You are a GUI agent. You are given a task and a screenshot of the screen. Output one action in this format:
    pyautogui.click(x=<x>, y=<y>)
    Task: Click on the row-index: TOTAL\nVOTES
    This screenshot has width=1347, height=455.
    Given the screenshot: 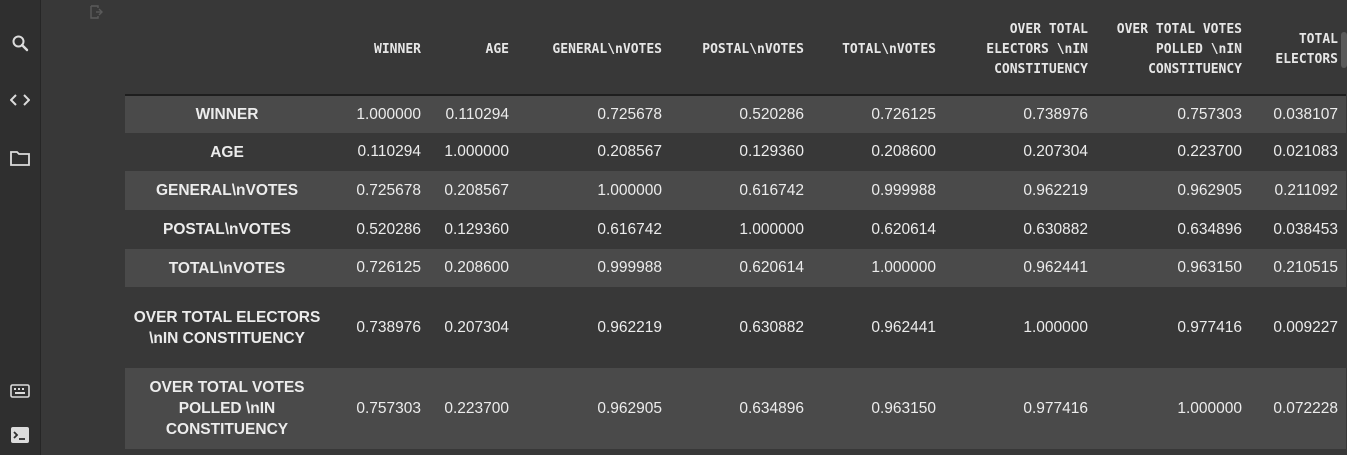 What is the action you would take?
    pyautogui.click(x=227, y=268)
    